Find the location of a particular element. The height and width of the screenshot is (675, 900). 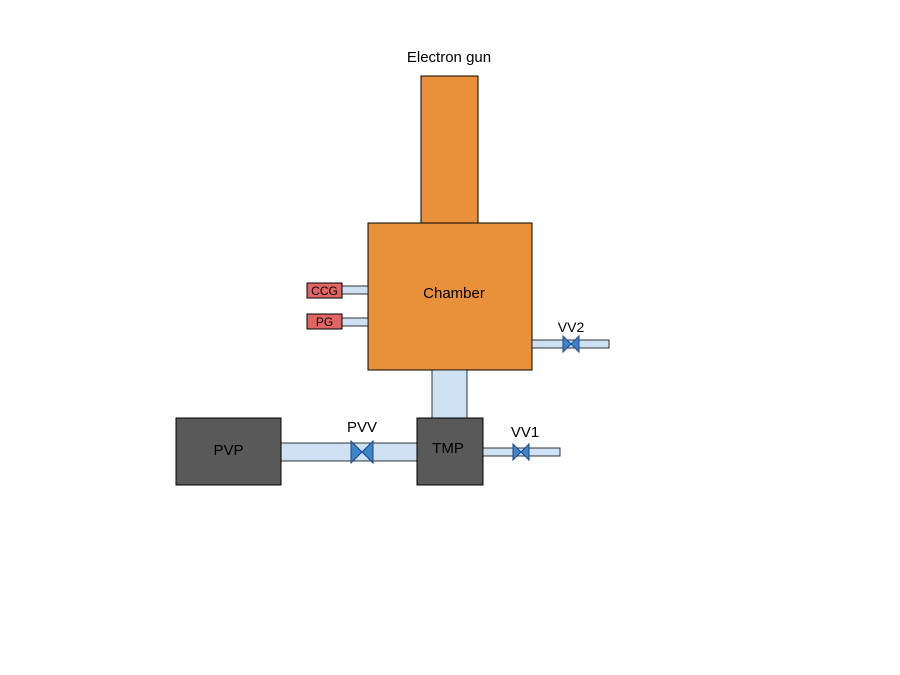

ccg-label: CCG is located at coordinates (324, 291).